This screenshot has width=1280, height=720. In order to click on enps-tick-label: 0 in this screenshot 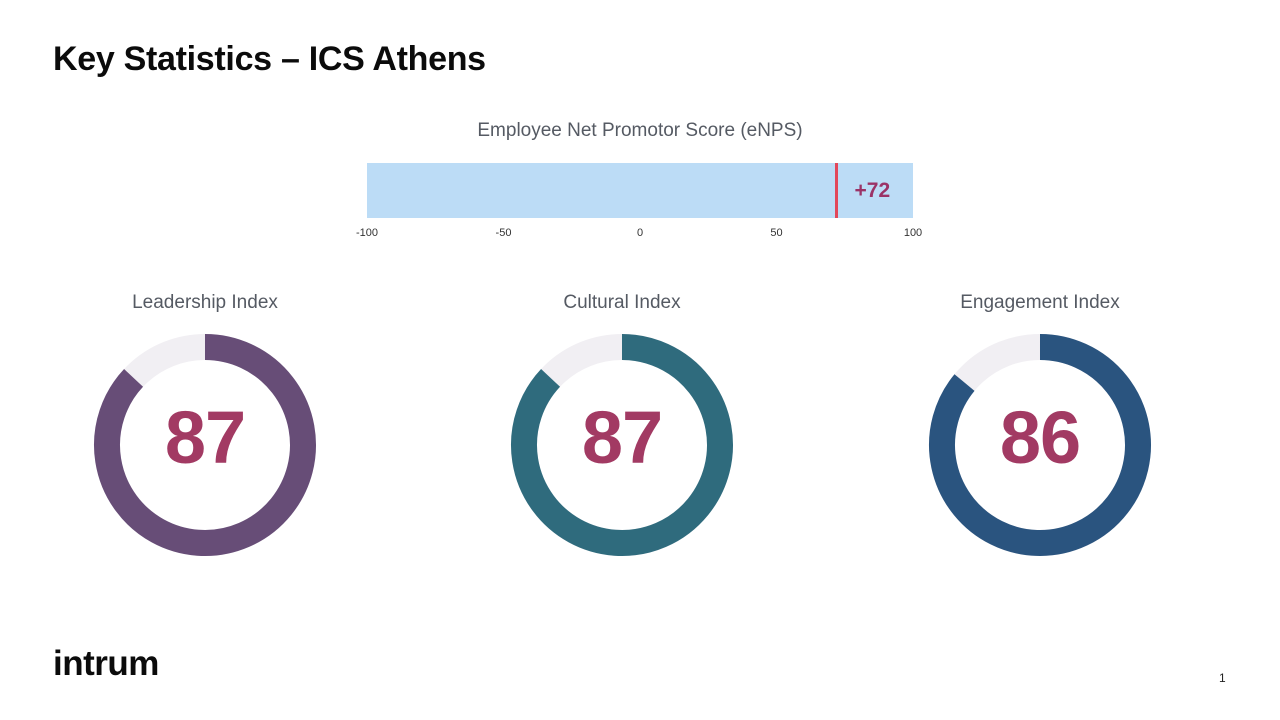, I will do `click(640, 233)`.